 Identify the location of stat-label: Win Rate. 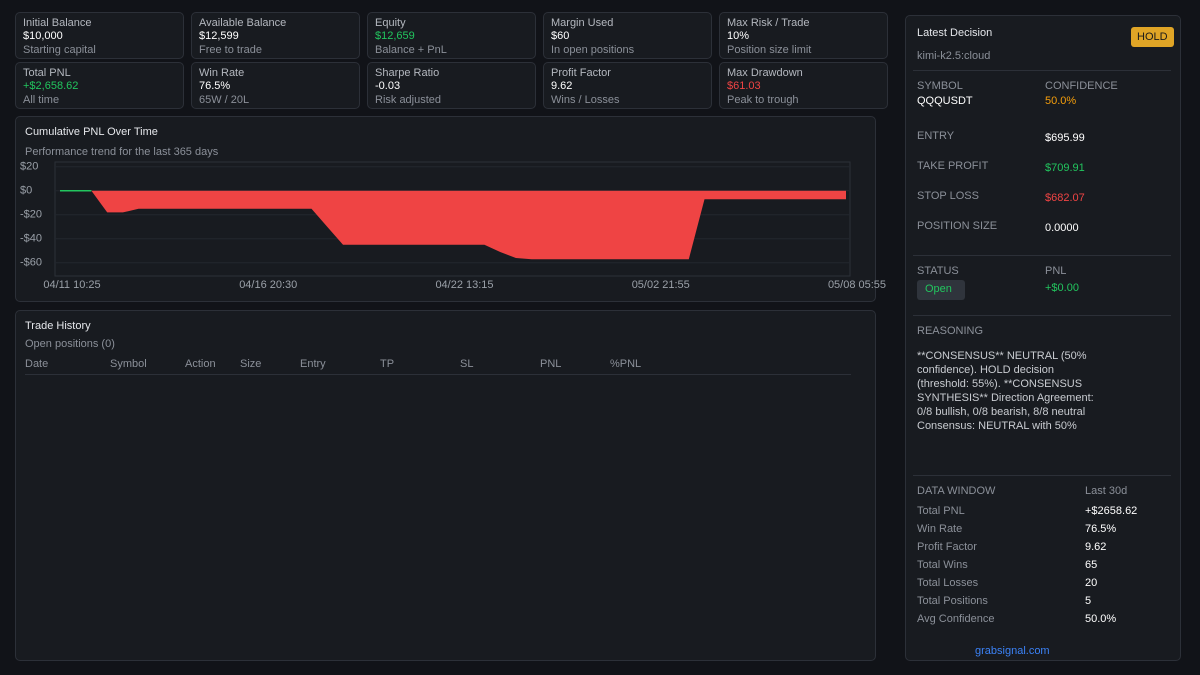
(222, 73).